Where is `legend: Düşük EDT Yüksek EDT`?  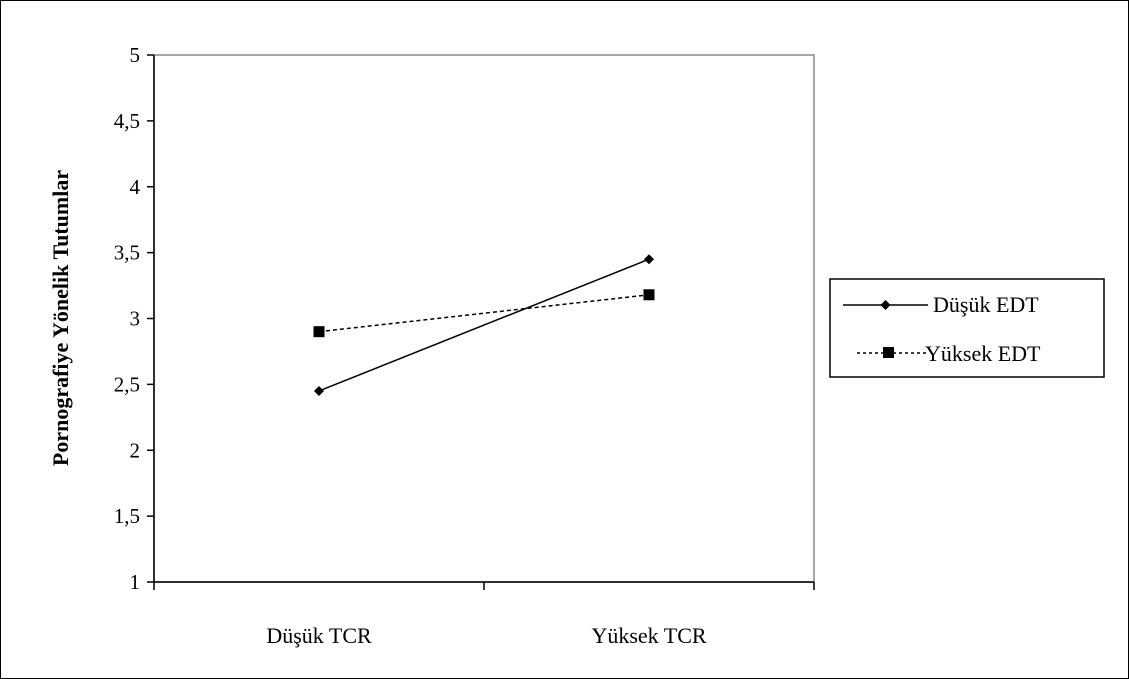 legend: Düşük EDT Yüksek EDT is located at coordinates (967, 328).